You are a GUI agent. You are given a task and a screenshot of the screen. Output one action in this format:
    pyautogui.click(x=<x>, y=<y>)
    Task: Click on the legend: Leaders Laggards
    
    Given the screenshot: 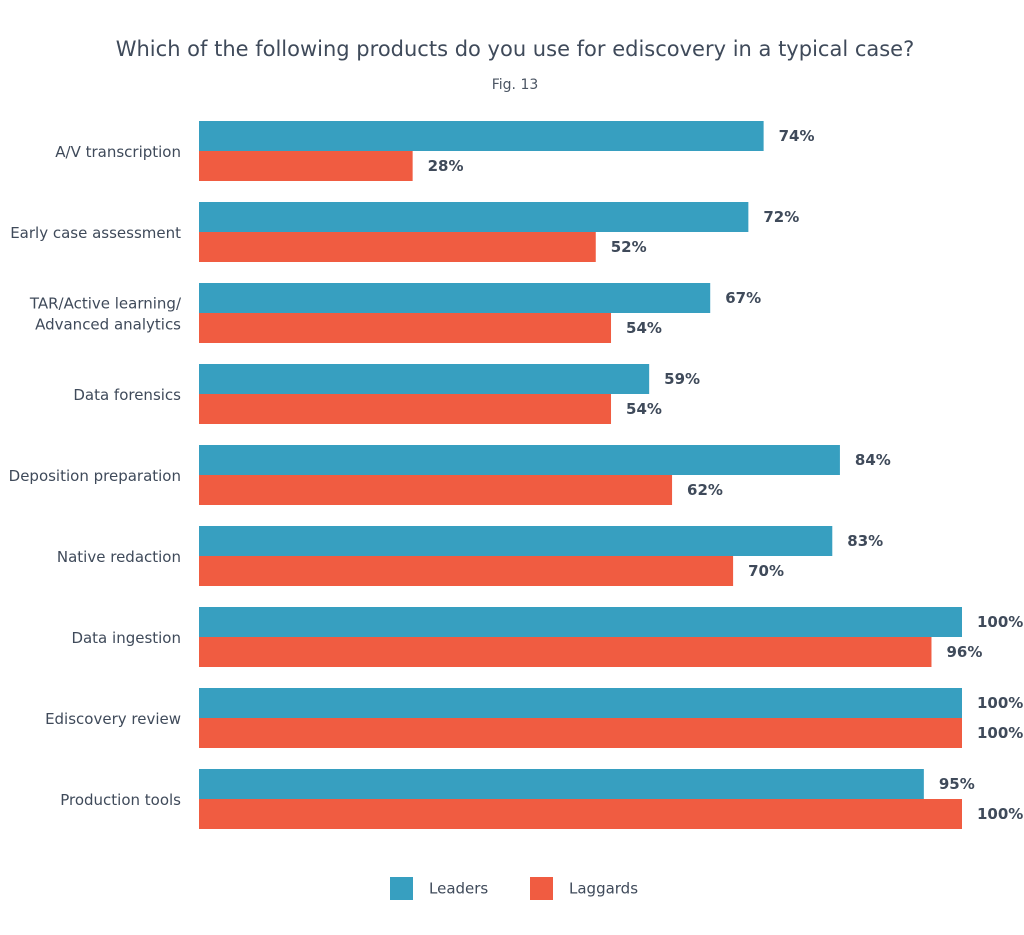 What is the action you would take?
    pyautogui.click(x=514, y=888)
    